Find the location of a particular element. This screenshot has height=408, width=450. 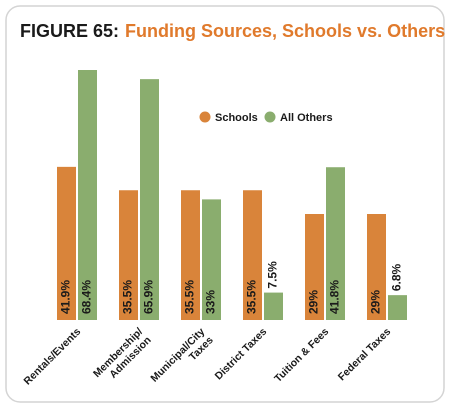

value-label: 41.9% is located at coordinates (66, 297).